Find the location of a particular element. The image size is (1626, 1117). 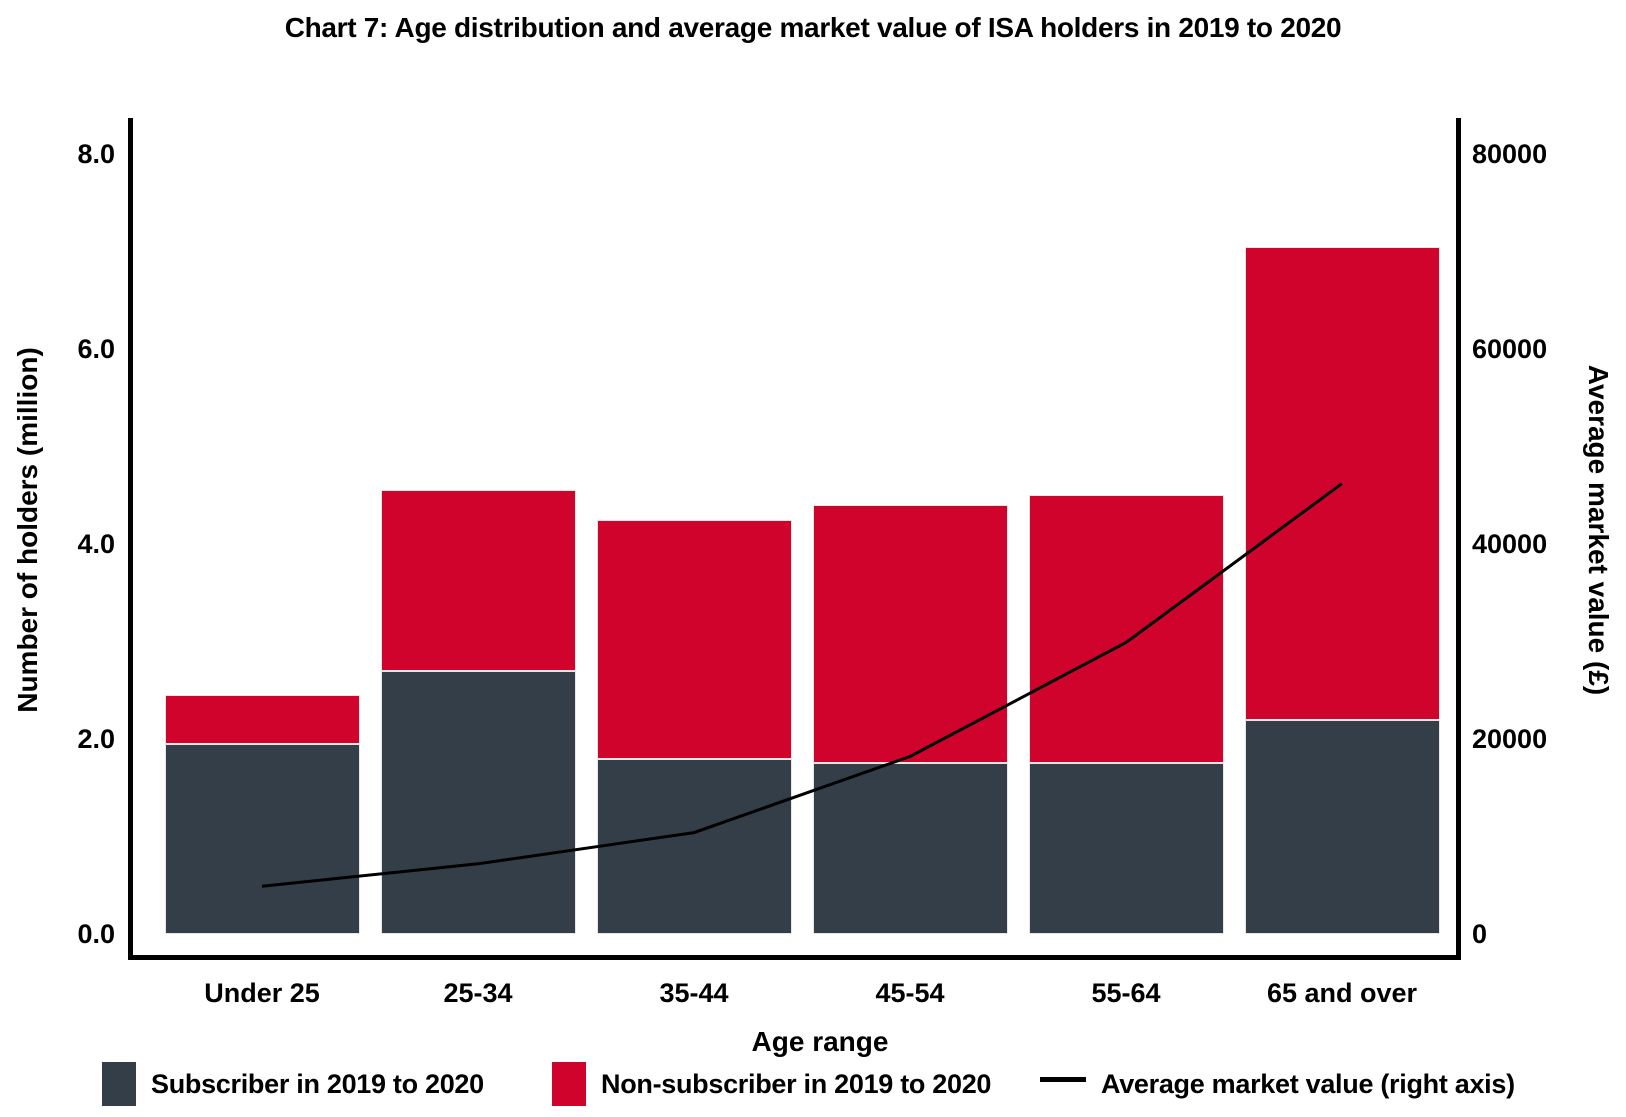

x-axis-tick-label: 45-54 is located at coordinates (910, 993).